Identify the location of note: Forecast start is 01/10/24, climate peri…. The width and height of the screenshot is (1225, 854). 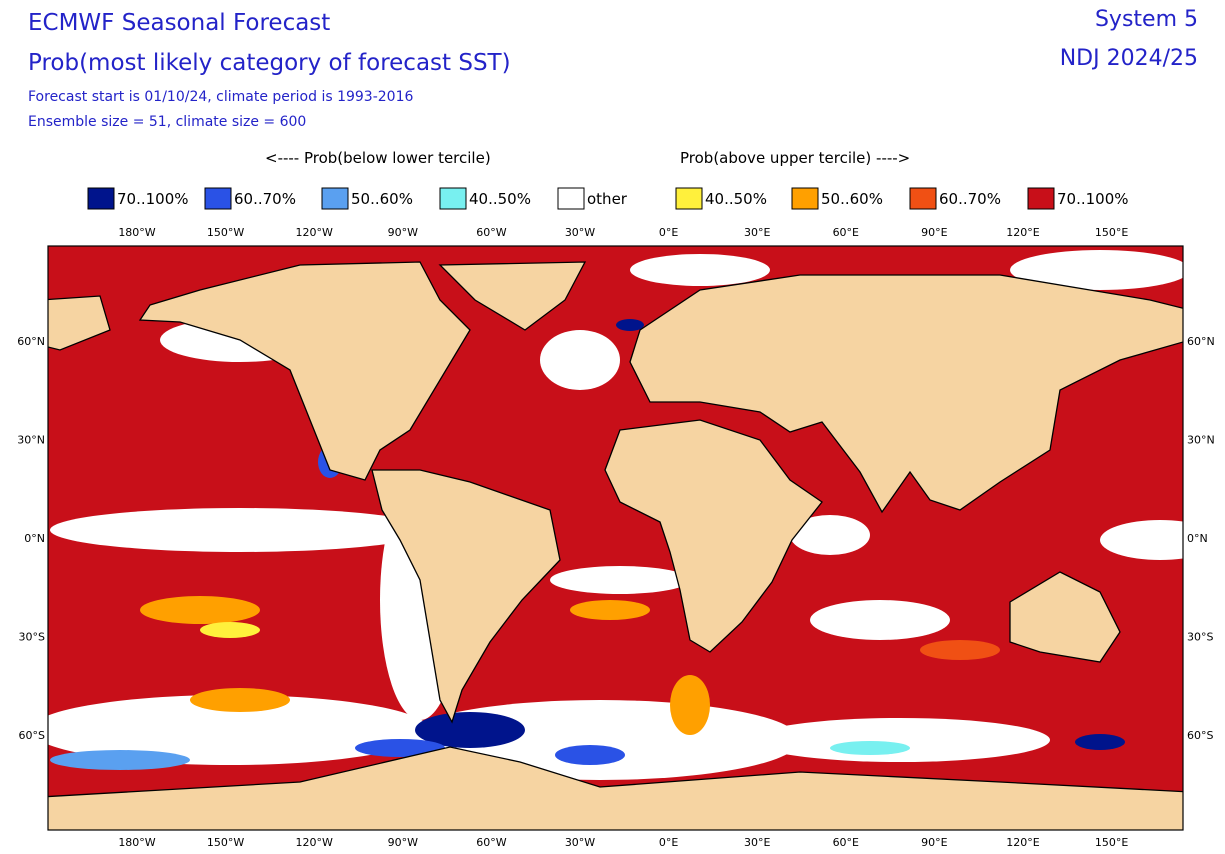
(220, 97).